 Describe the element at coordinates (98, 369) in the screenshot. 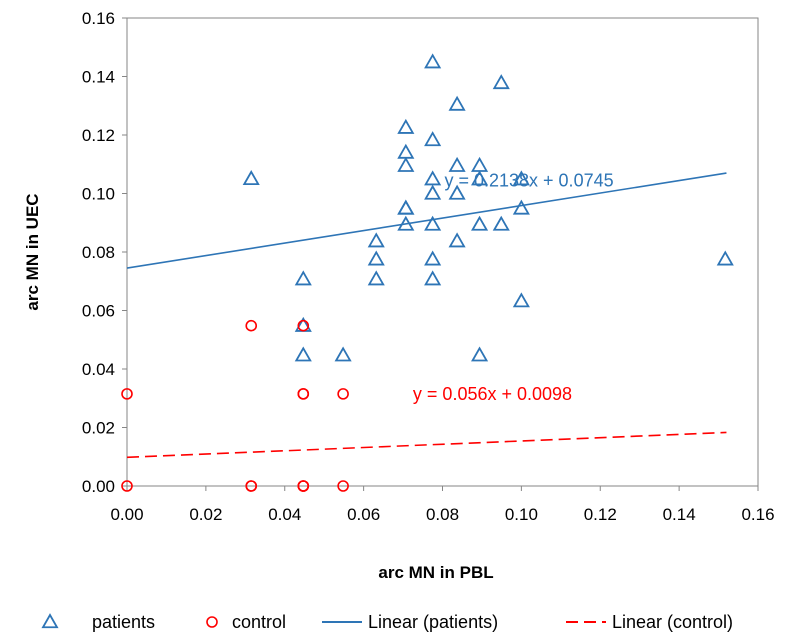

I see `y-tick-label: 0.04` at that location.